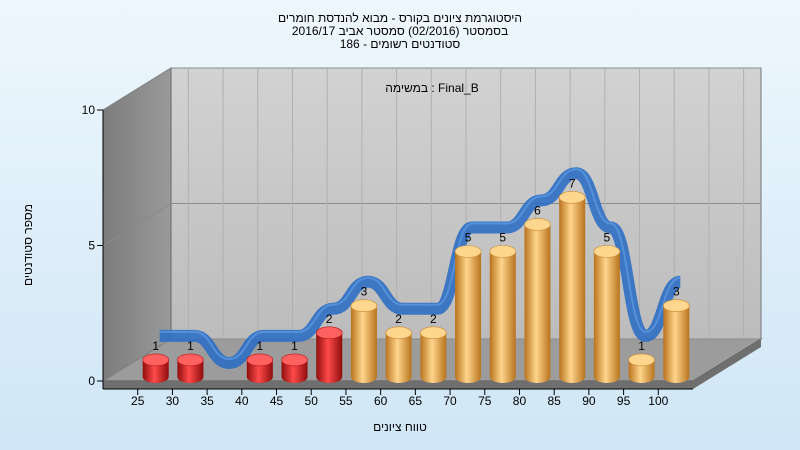 The width and height of the screenshot is (800, 450). I want to click on y-gridline, so click(431, 89).